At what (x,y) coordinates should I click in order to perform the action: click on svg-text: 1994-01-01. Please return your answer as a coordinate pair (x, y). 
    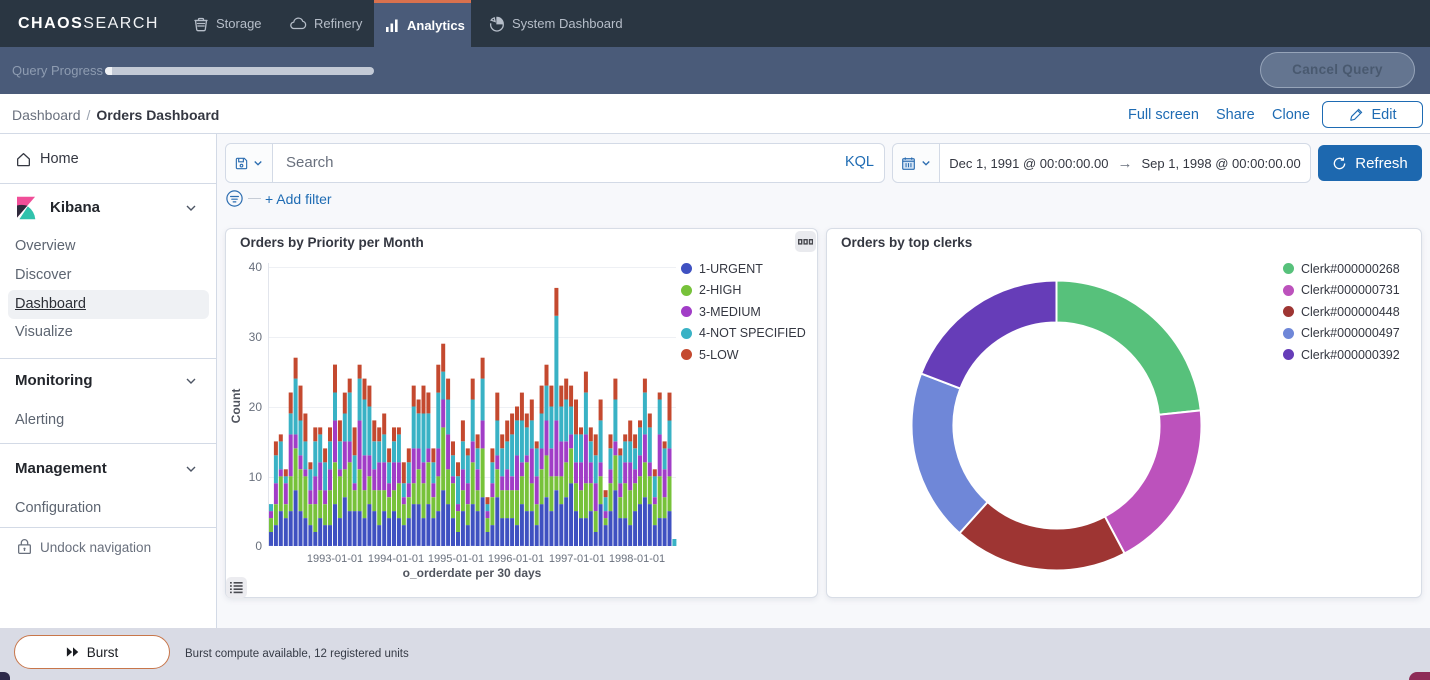
    Looking at the image, I should click on (396, 559).